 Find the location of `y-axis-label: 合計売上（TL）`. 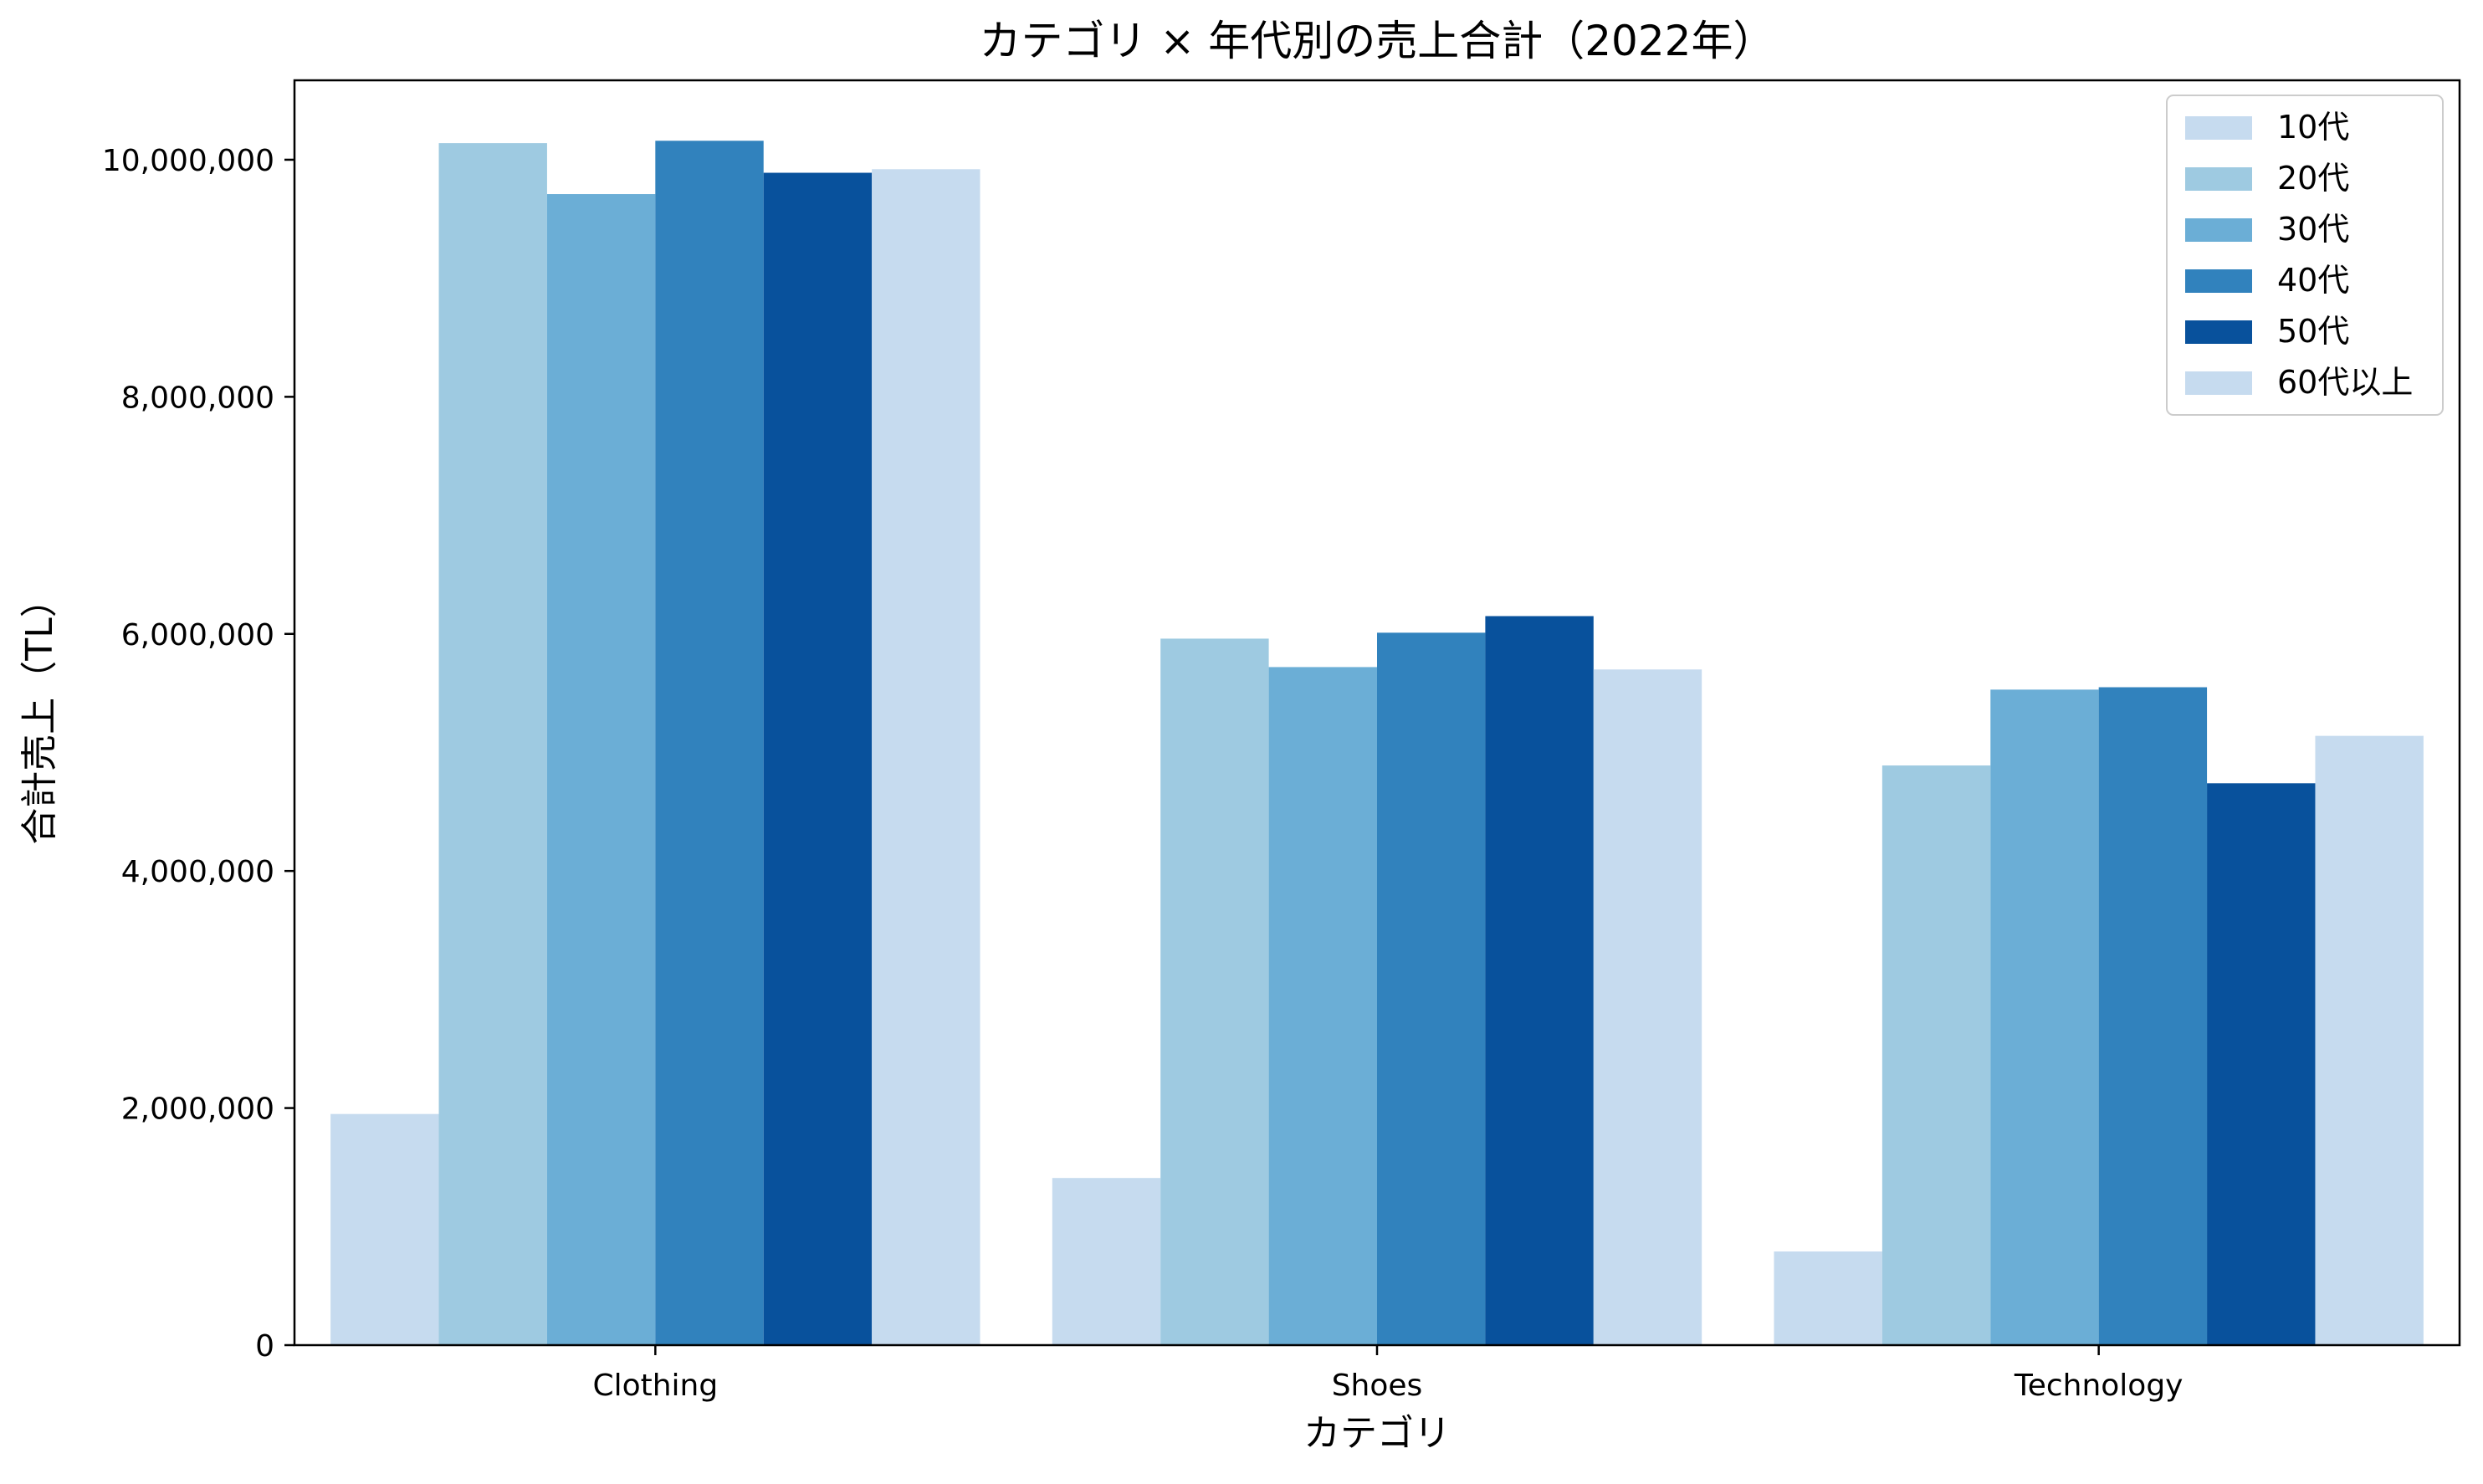

y-axis-label: 合計売上（TL） is located at coordinates (39, 712).